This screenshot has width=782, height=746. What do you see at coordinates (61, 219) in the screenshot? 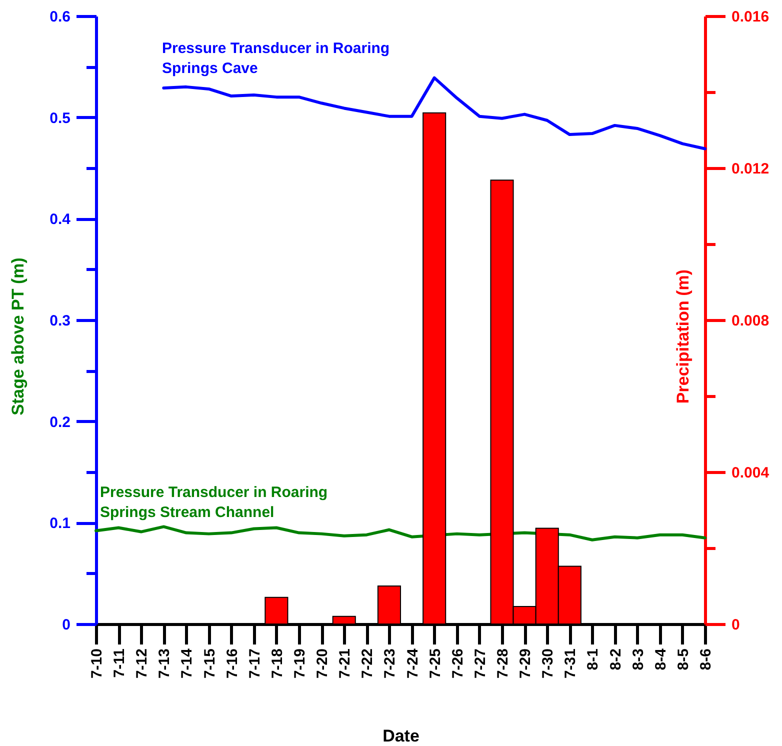
I see `y-tick-label: 0.4` at bounding box center [61, 219].